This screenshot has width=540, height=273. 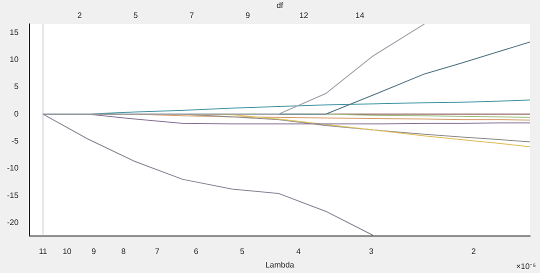 What do you see at coordinates (93, 251) in the screenshot?
I see `x-tick-label: 9` at bounding box center [93, 251].